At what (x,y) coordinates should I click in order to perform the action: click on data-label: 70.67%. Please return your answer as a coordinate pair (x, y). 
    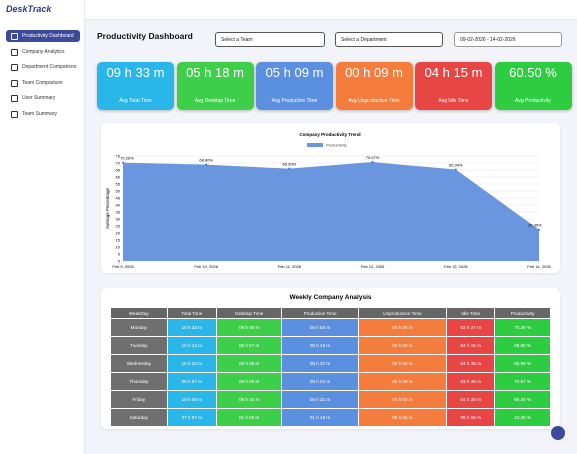
    Looking at the image, I should click on (373, 157).